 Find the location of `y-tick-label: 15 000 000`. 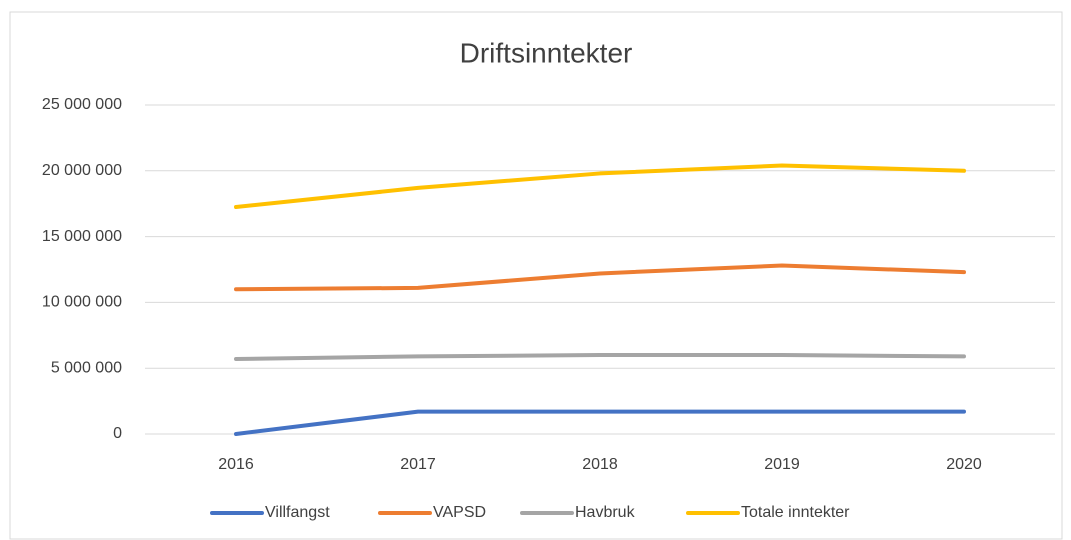

y-tick-label: 15 000 000 is located at coordinates (82, 236).